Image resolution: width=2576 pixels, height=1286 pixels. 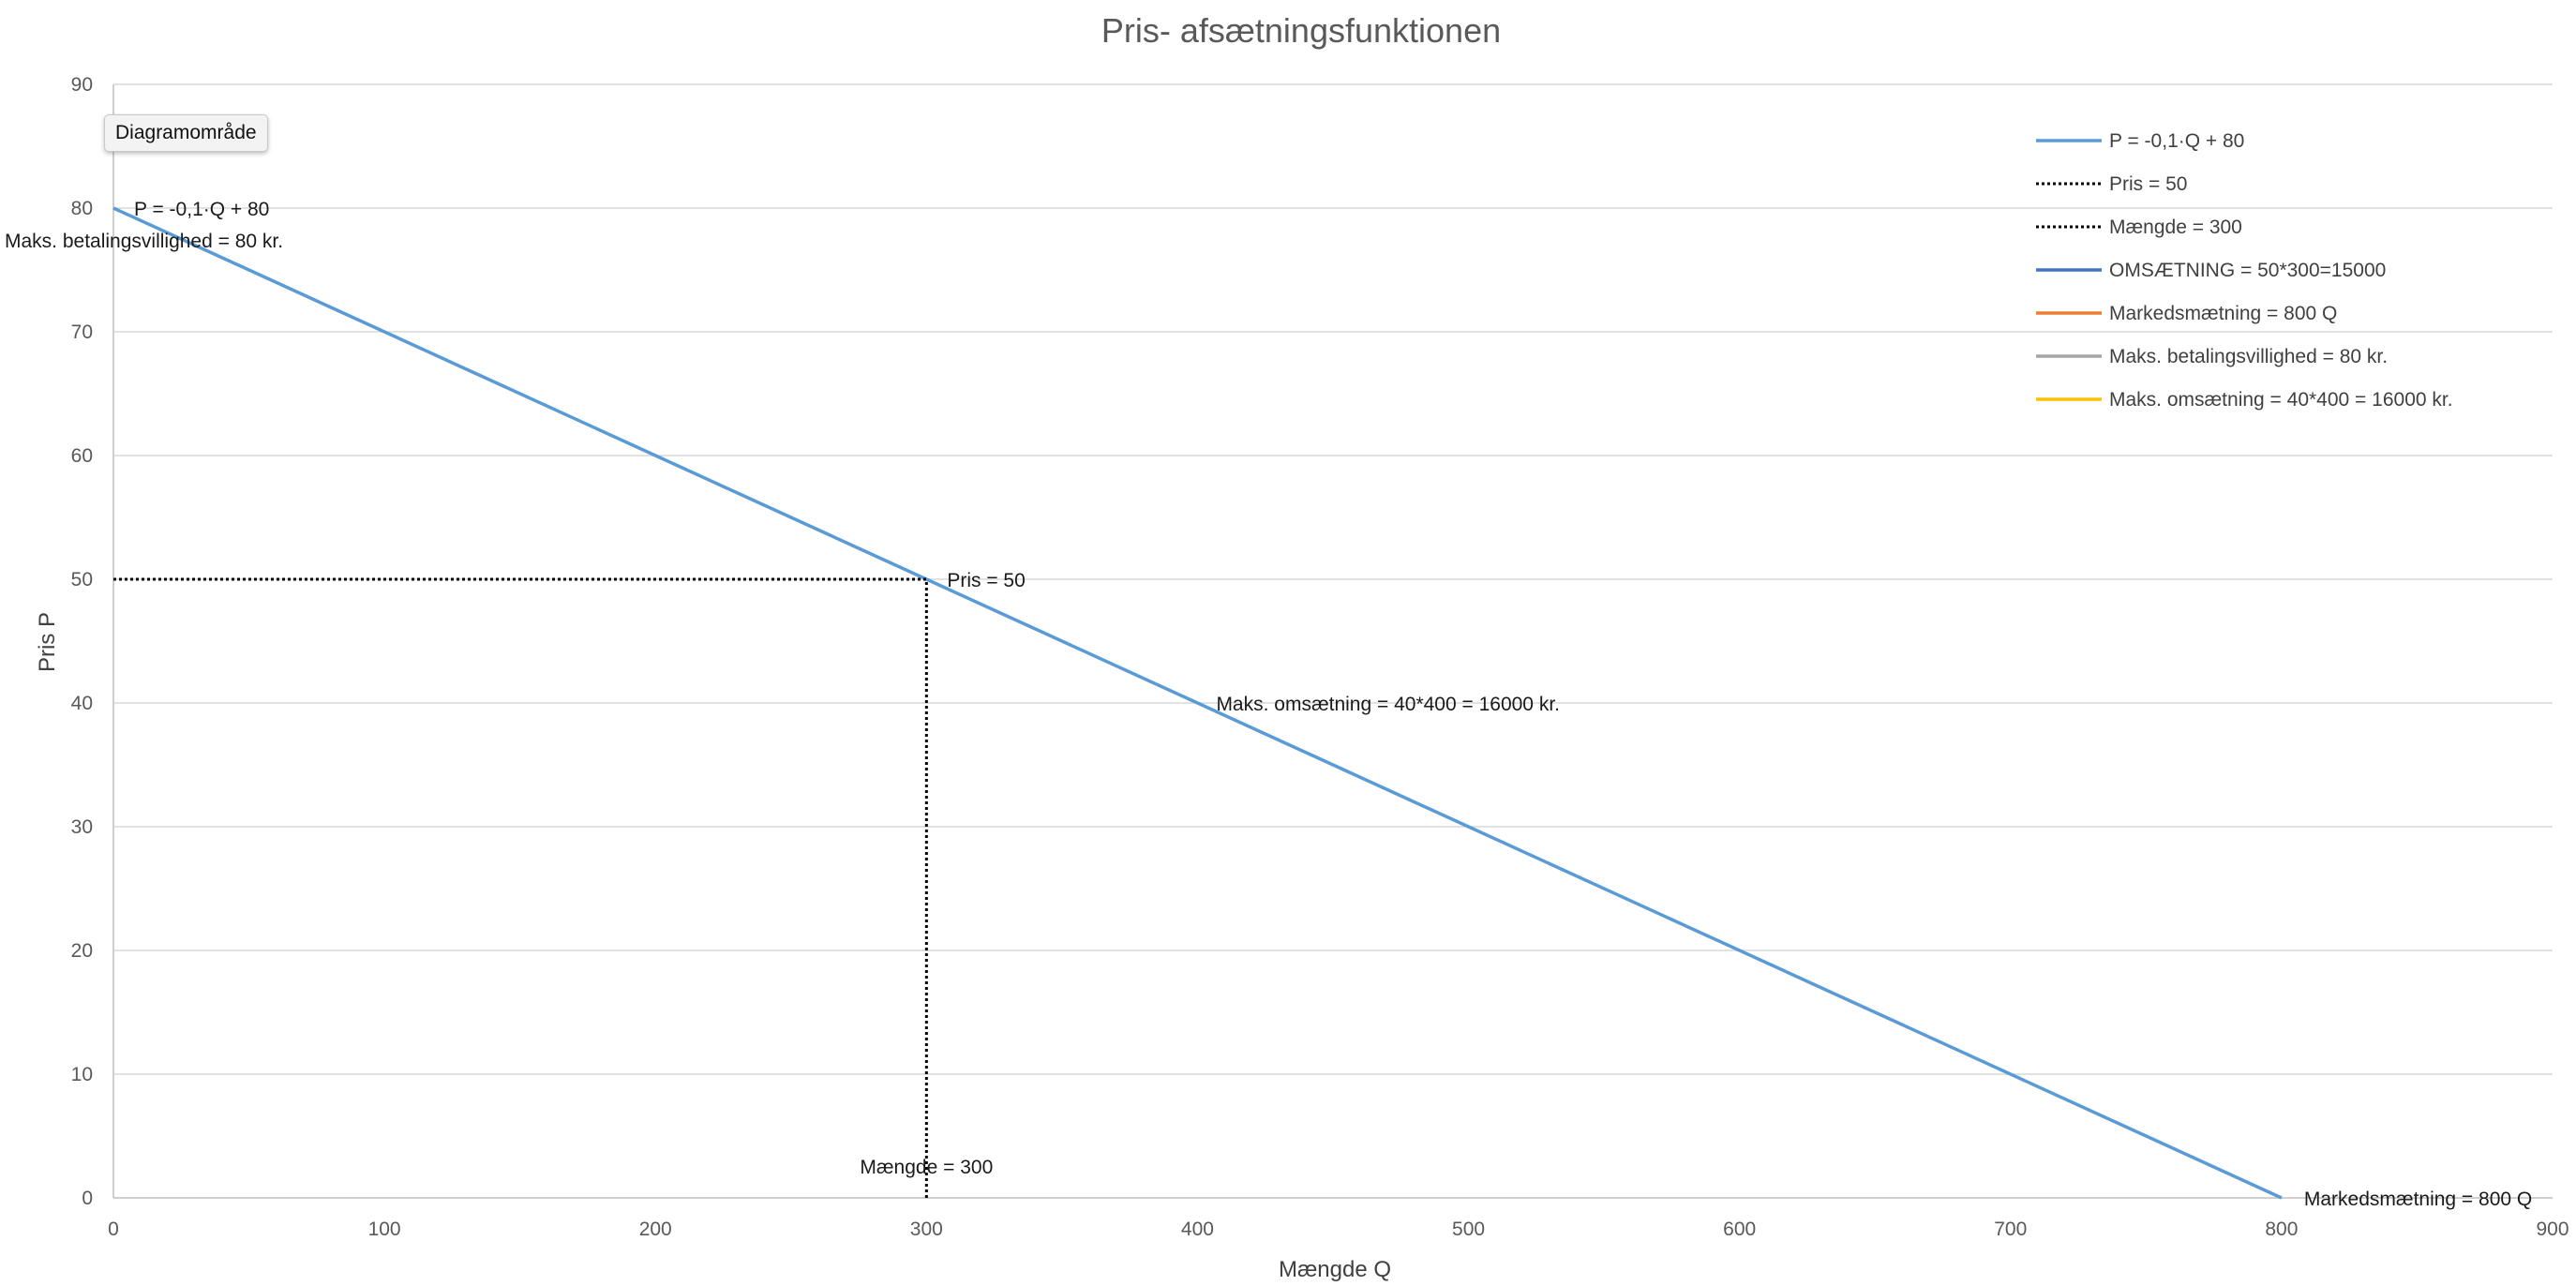 What do you see at coordinates (1301, 30) in the screenshot?
I see `chart-title: Pris- afsætningsfunktionen` at bounding box center [1301, 30].